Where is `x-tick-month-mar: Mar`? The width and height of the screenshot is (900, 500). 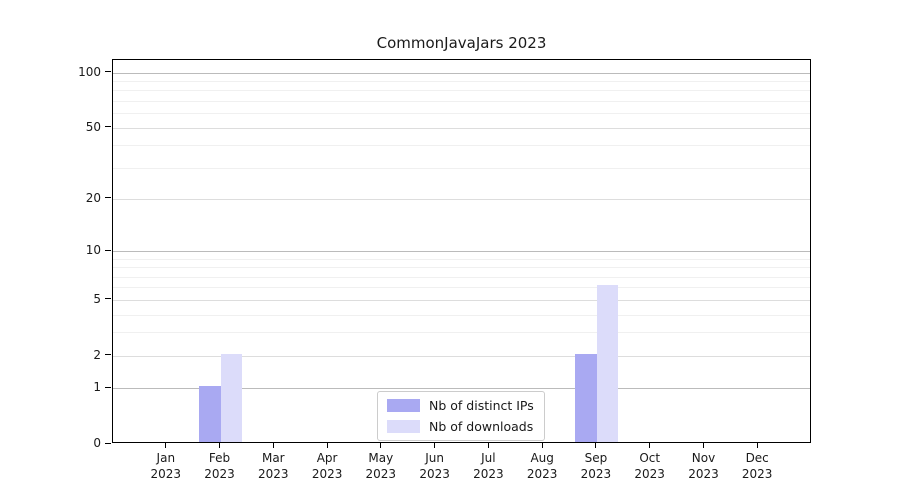
x-tick-month-mar: Mar is located at coordinates (273, 458).